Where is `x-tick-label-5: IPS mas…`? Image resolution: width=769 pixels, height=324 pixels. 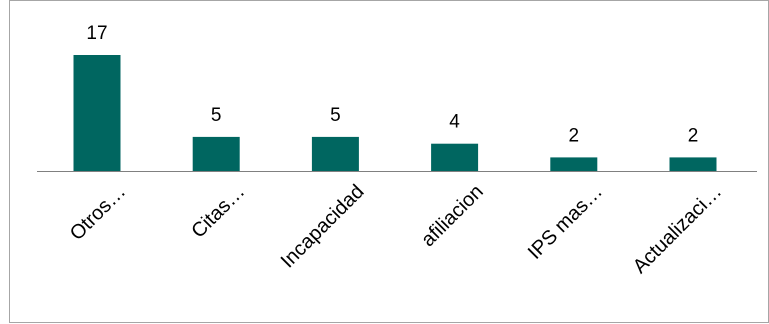 x-tick-label-5: IPS mas… is located at coordinates (565, 222).